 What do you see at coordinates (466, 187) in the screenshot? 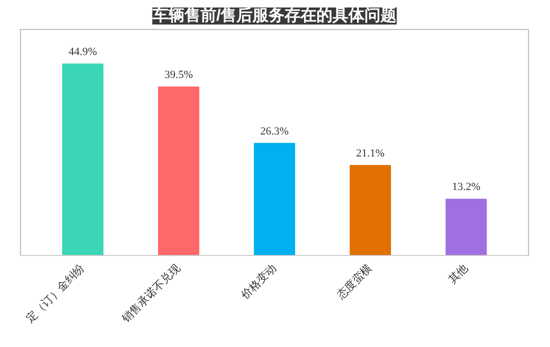
I see `data-label: 13.2%` at bounding box center [466, 187].